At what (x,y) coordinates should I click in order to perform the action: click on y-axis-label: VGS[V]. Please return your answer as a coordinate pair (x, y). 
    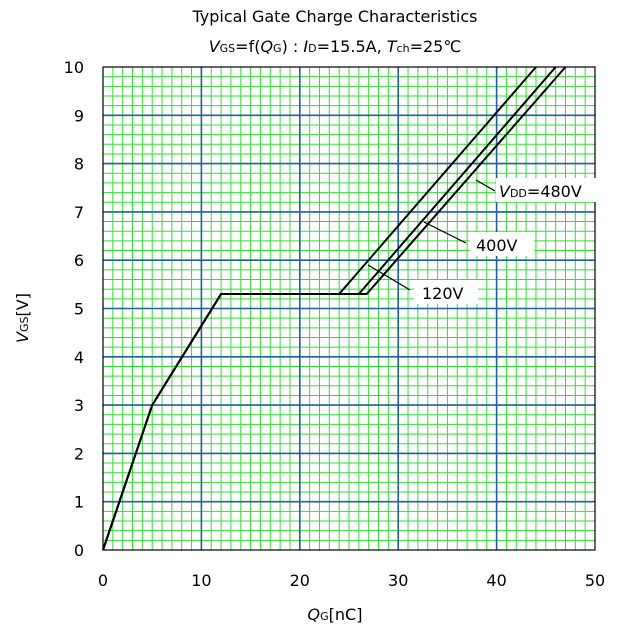
    Looking at the image, I should click on (22, 318).